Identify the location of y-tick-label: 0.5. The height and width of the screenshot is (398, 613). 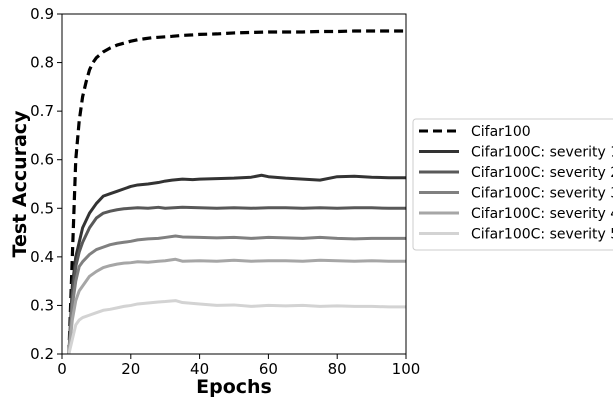
(42, 208).